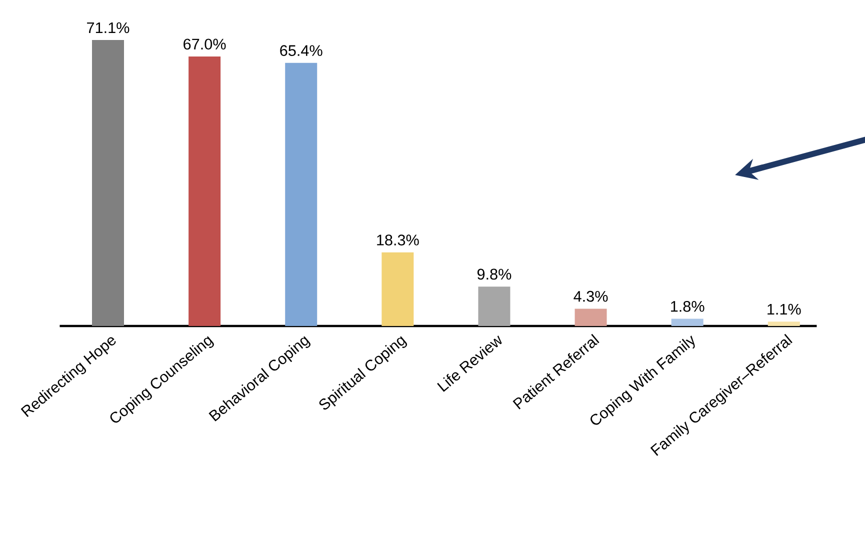 The width and height of the screenshot is (865, 558). What do you see at coordinates (301, 50) in the screenshot?
I see `data-label: 65.4%` at bounding box center [301, 50].